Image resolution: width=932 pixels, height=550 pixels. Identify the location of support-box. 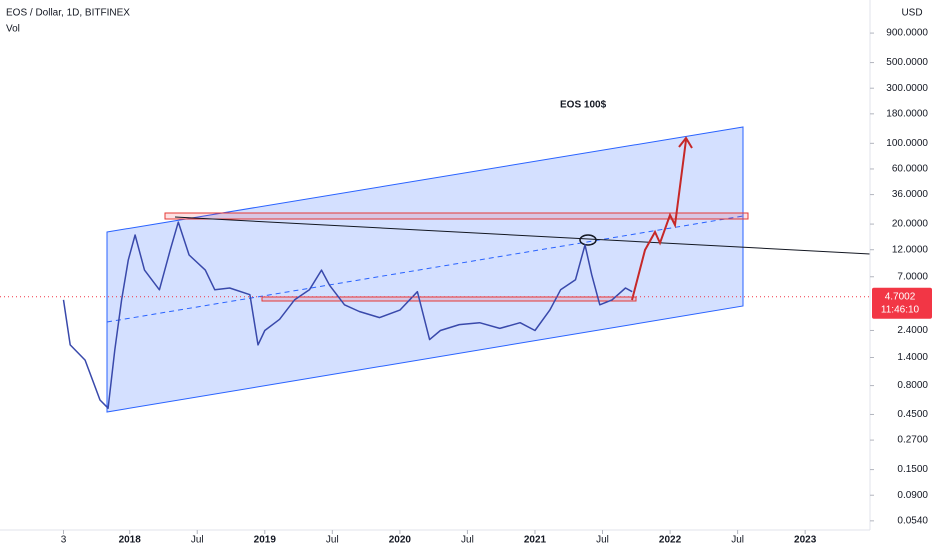
(449, 299).